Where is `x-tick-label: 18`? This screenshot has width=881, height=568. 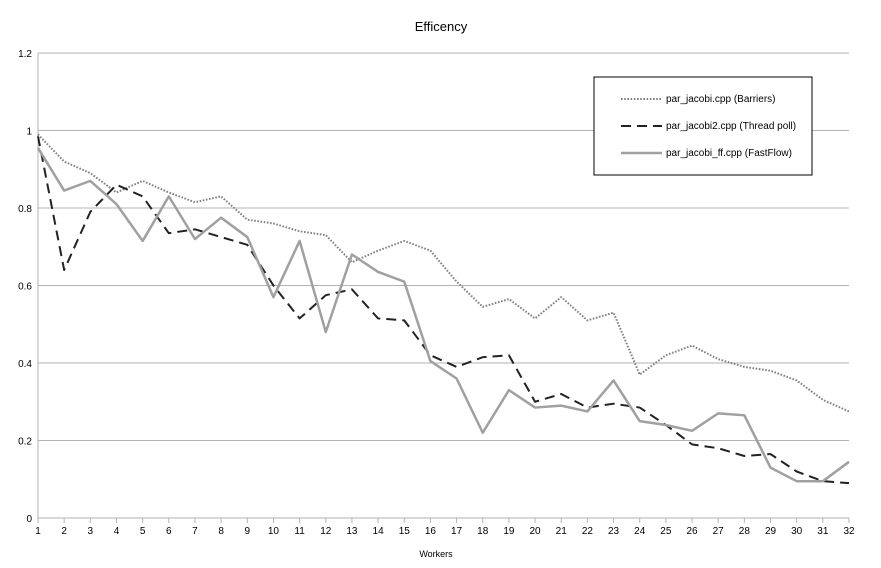
x-tick-label: 18 is located at coordinates (483, 531).